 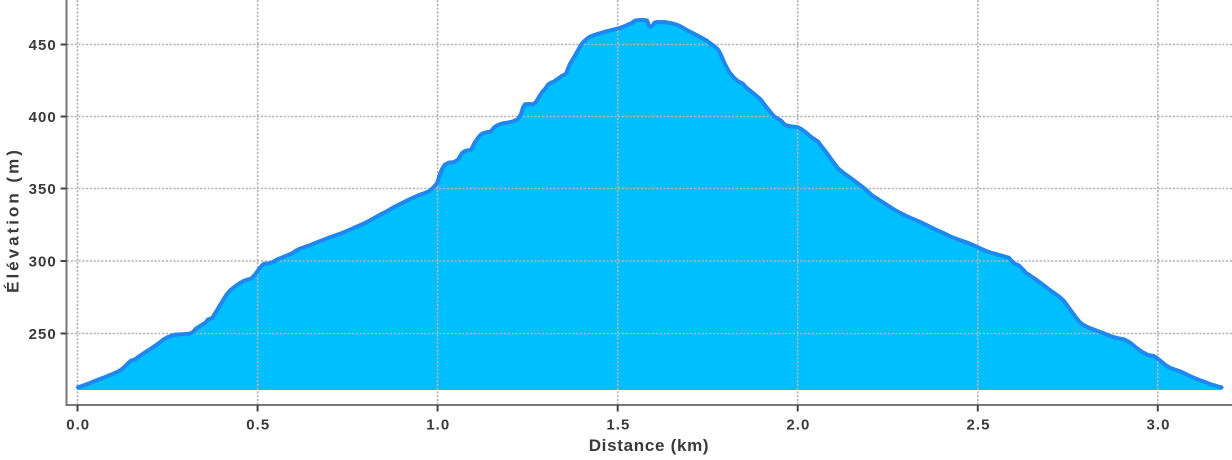 What do you see at coordinates (43, 189) in the screenshot?
I see `svg-text: 350` at bounding box center [43, 189].